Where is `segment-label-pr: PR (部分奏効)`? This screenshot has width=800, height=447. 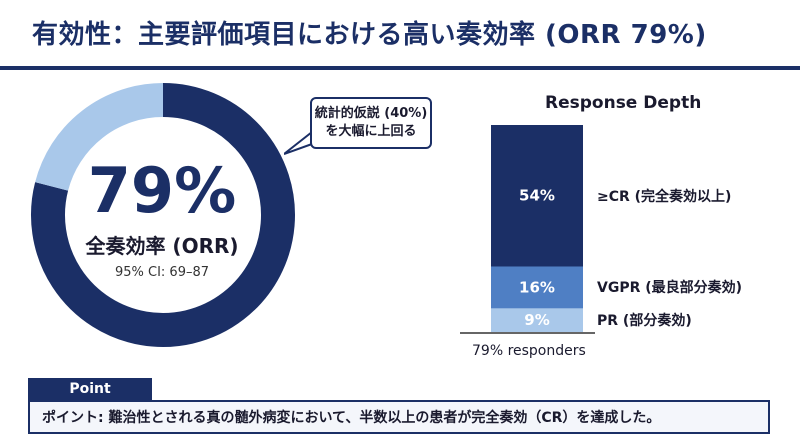 segment-label-pr: PR (部分奏効) is located at coordinates (644, 321).